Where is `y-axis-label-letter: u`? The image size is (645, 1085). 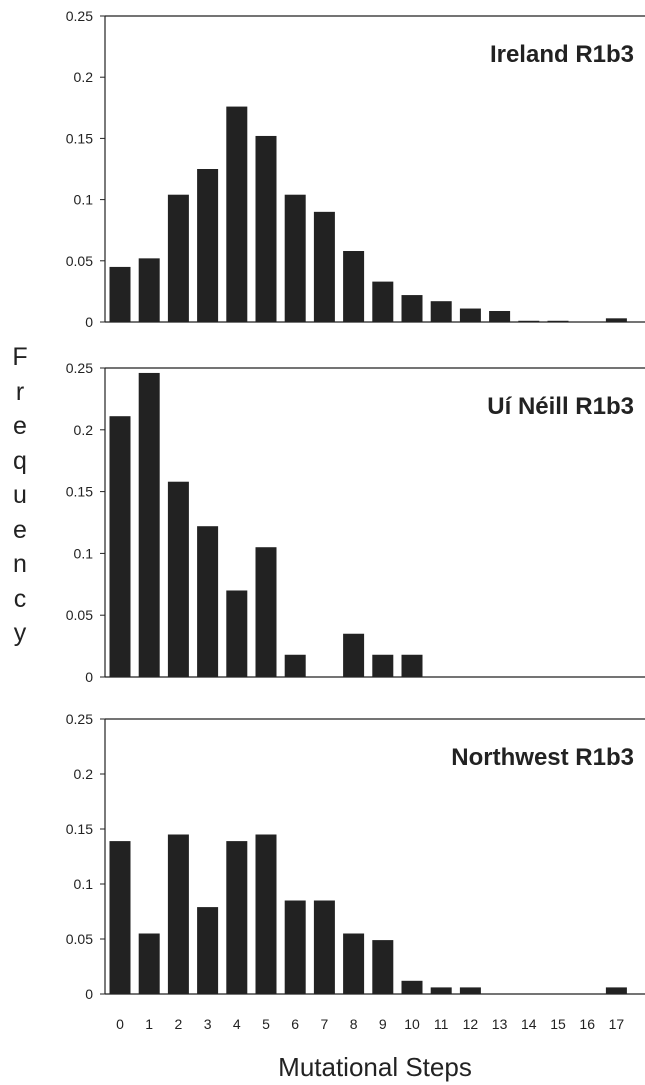
y-axis-label-letter: u is located at coordinates (20, 495).